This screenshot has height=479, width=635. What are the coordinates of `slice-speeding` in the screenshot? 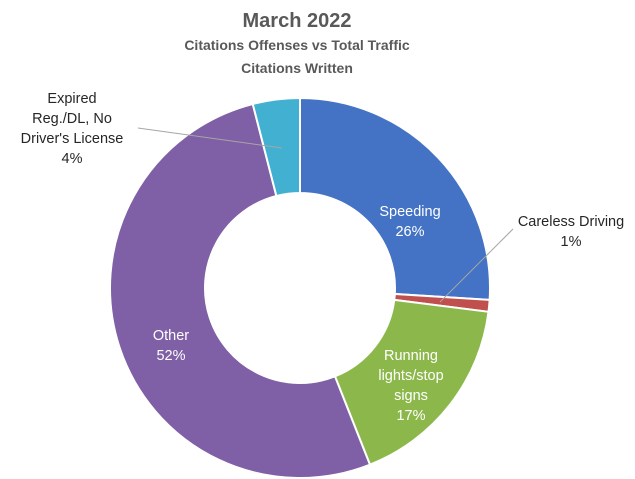 It's located at (395, 198).